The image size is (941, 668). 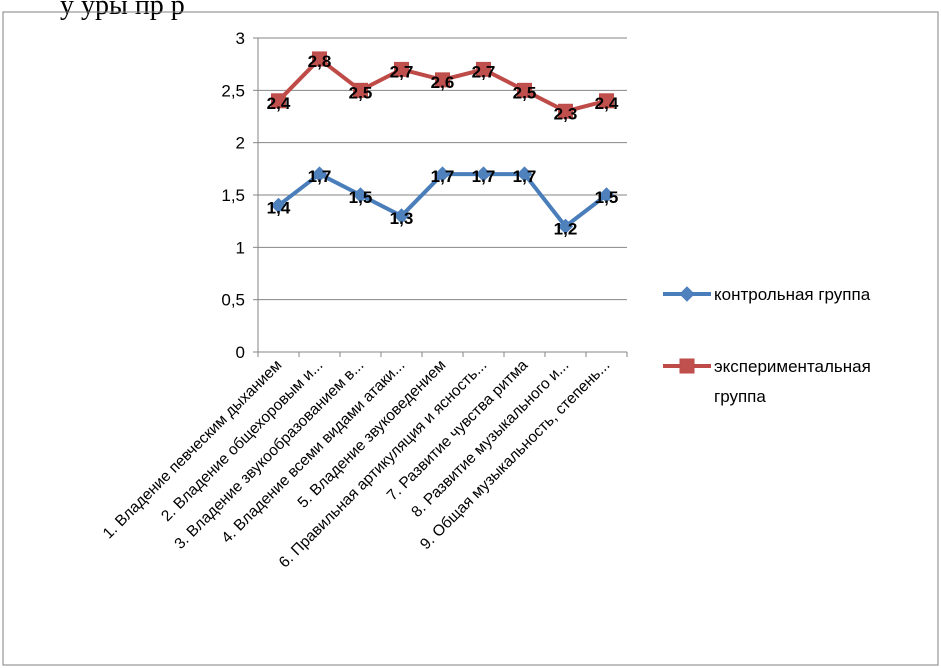 What do you see at coordinates (233, 90) in the screenshot?
I see `y-tick-label: 2,5` at bounding box center [233, 90].